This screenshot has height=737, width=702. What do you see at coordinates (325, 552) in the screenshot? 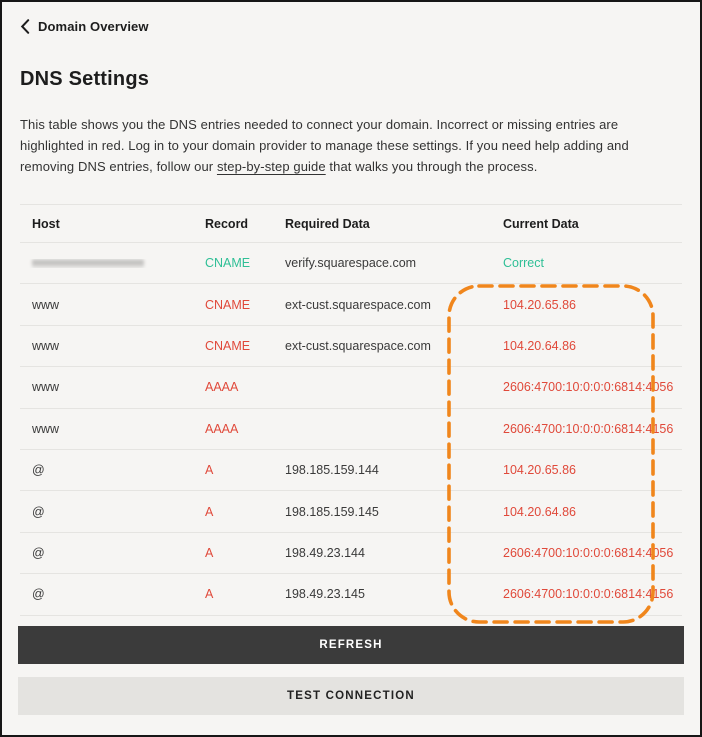
I see `required-data-cell: 198.49.23.144` at bounding box center [325, 552].